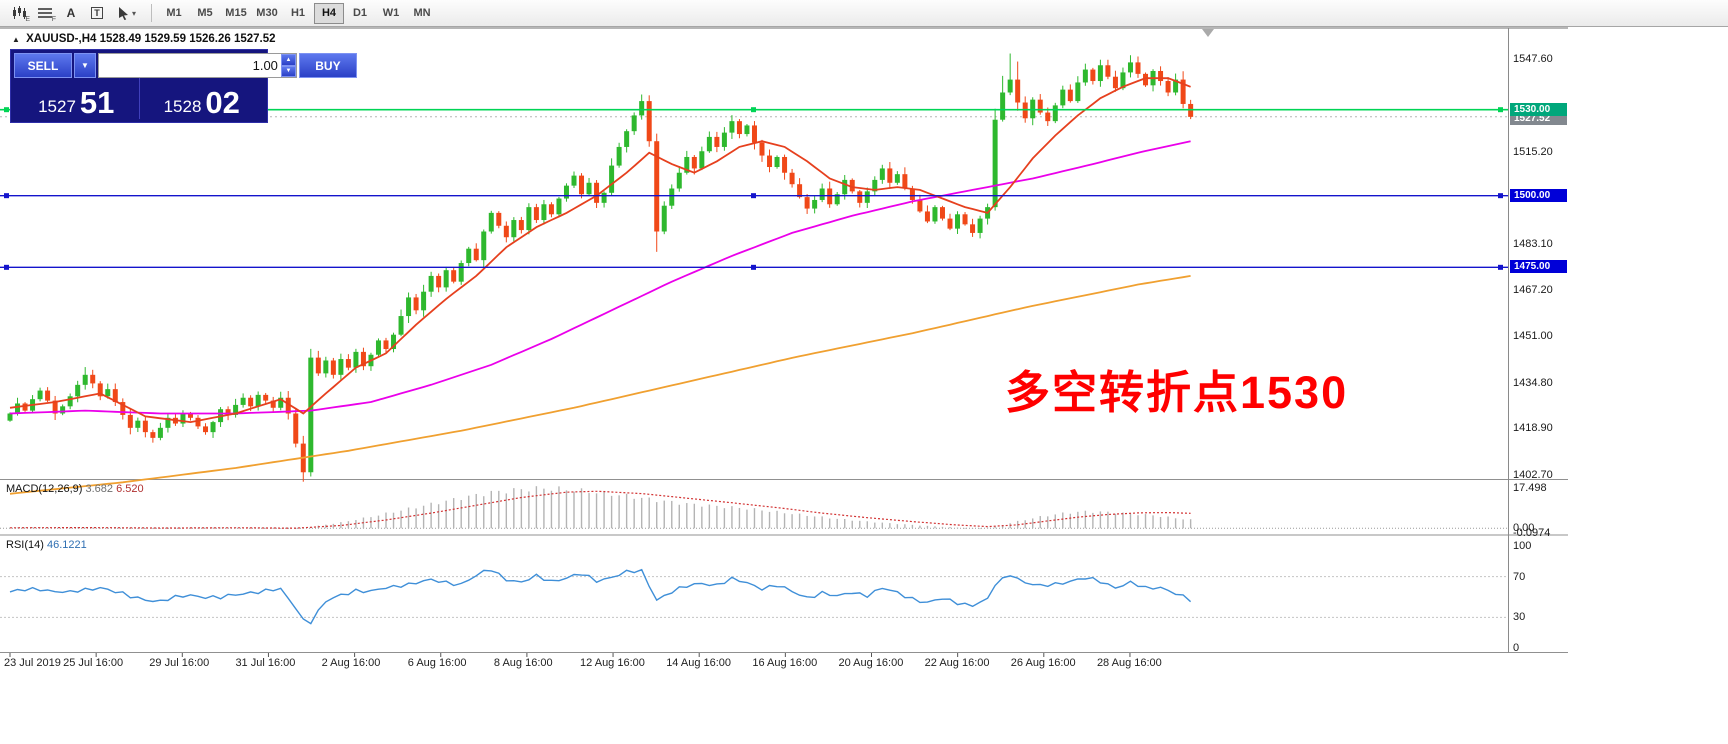 This screenshot has height=744, width=1728. I want to click on text-tool-icon: A, so click(71, 13).